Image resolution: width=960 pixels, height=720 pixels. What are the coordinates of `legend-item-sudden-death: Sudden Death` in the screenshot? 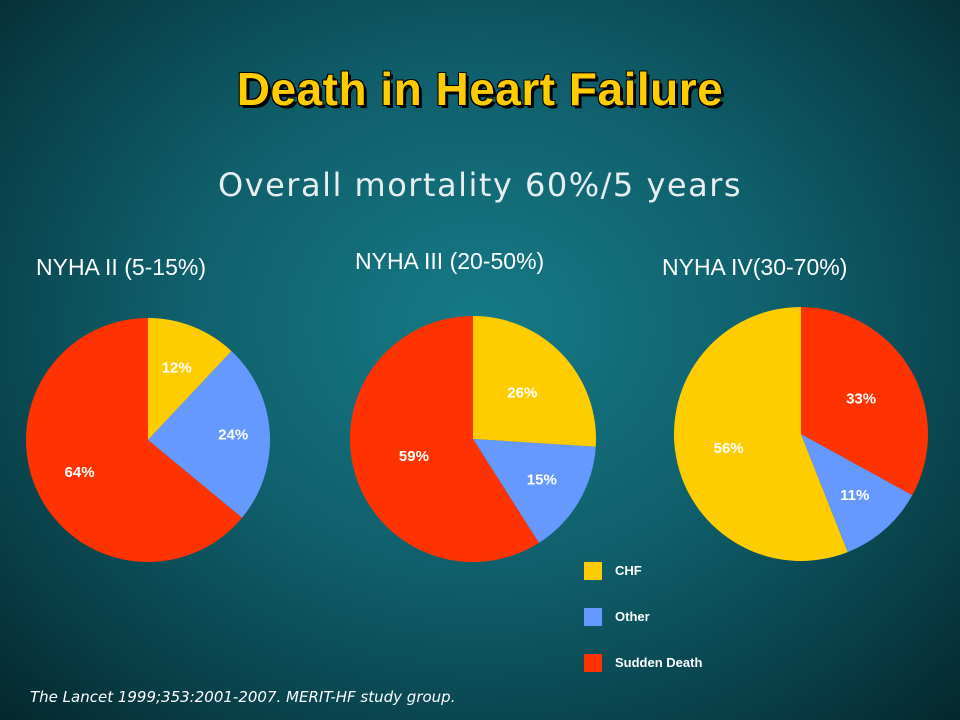 It's located at (684, 664).